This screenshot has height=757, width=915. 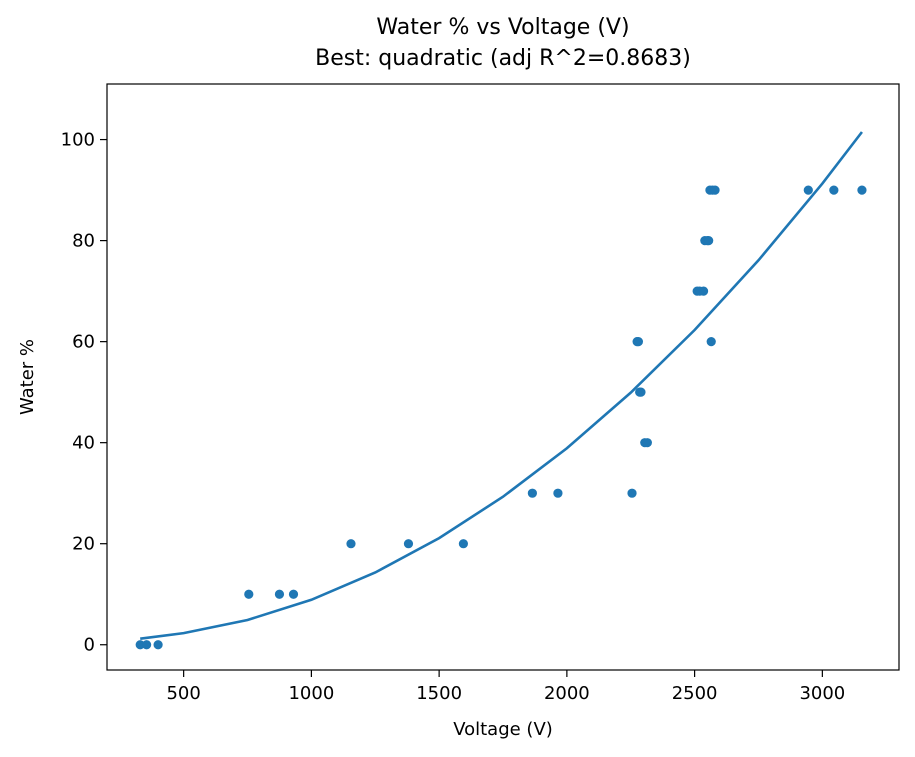 What do you see at coordinates (83, 342) in the screenshot?
I see `y-tick-label: 60` at bounding box center [83, 342].